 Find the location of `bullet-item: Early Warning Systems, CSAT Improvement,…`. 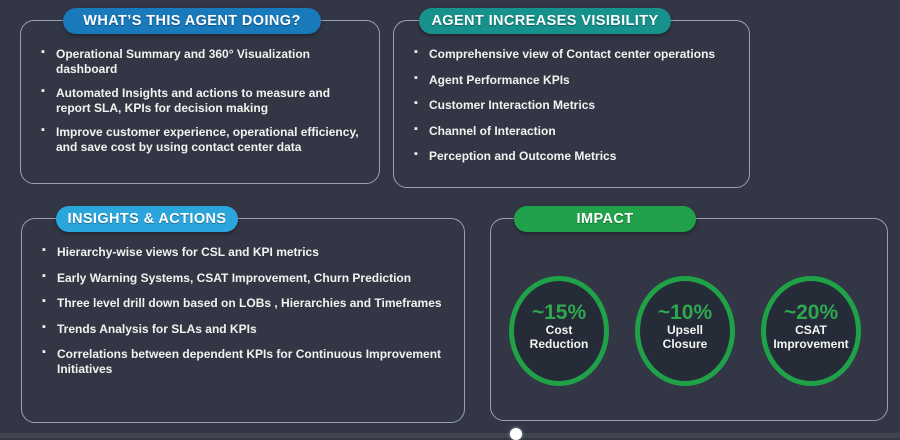

bullet-item: Early Warning Systems, CSAT Improvement,… is located at coordinates (244, 278).